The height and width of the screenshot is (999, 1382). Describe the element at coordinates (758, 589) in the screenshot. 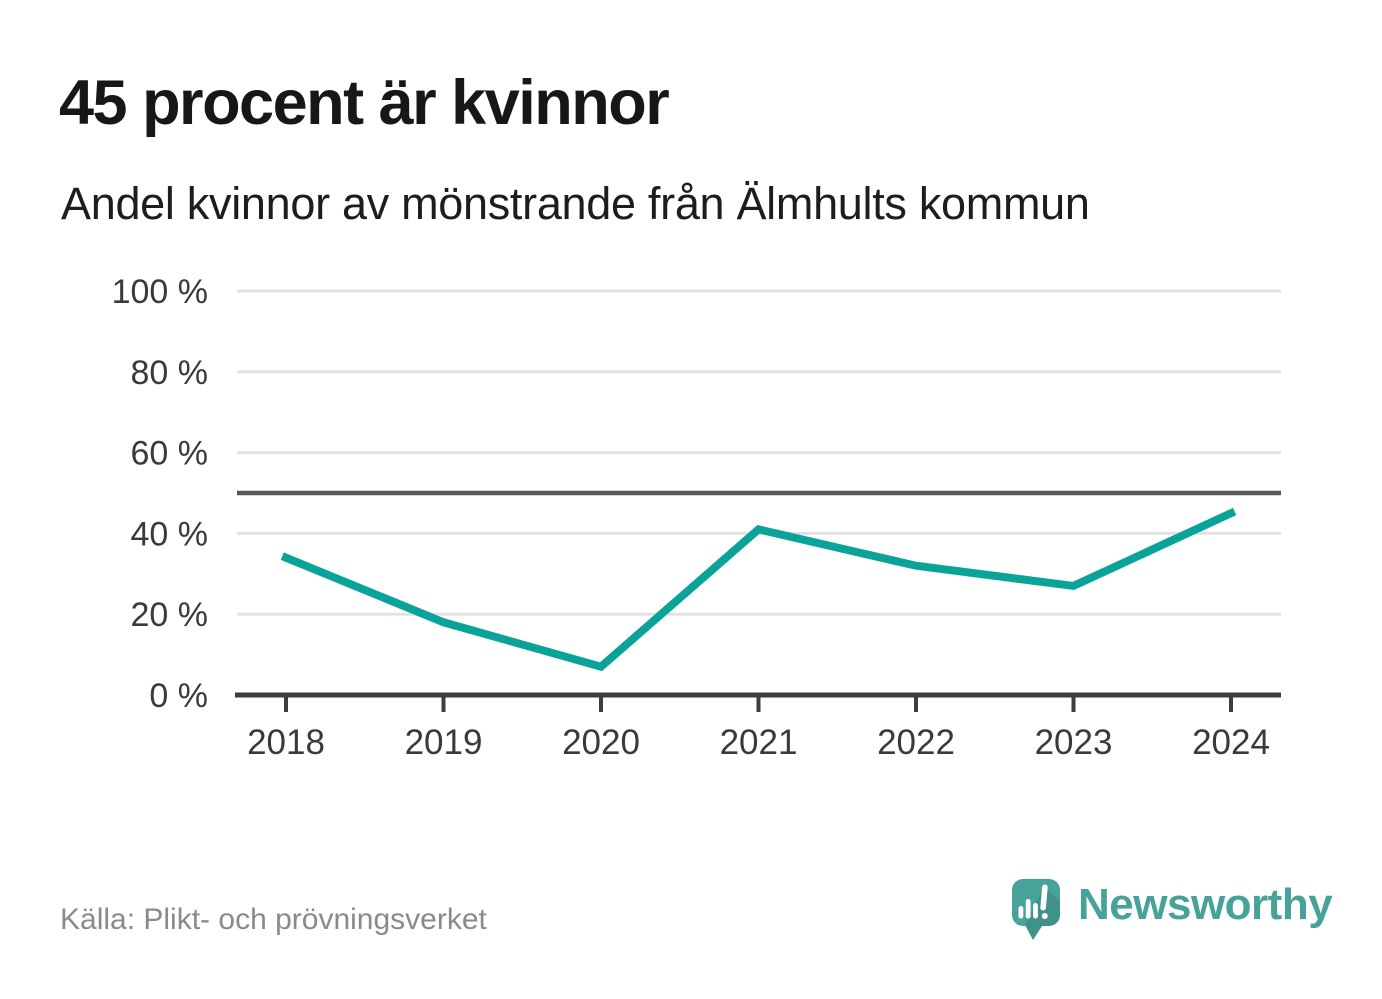

I see `data-line-andel-kvinnor` at that location.